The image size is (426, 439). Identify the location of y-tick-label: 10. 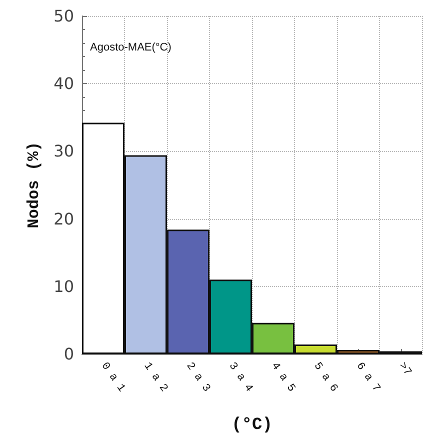
(64, 286).